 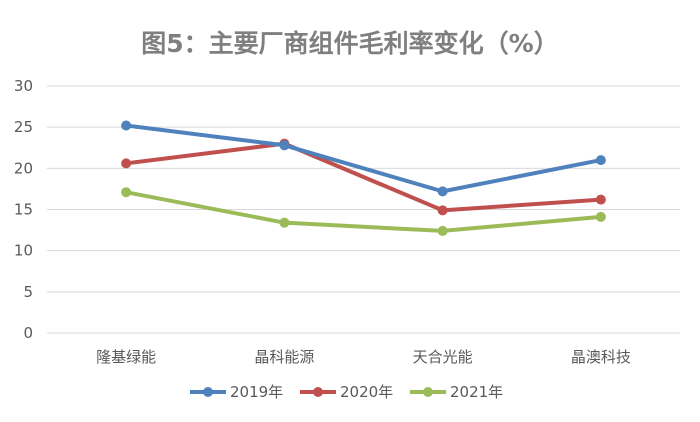 What do you see at coordinates (126, 357) in the screenshot?
I see `x-category-label: 隆基绿能` at bounding box center [126, 357].